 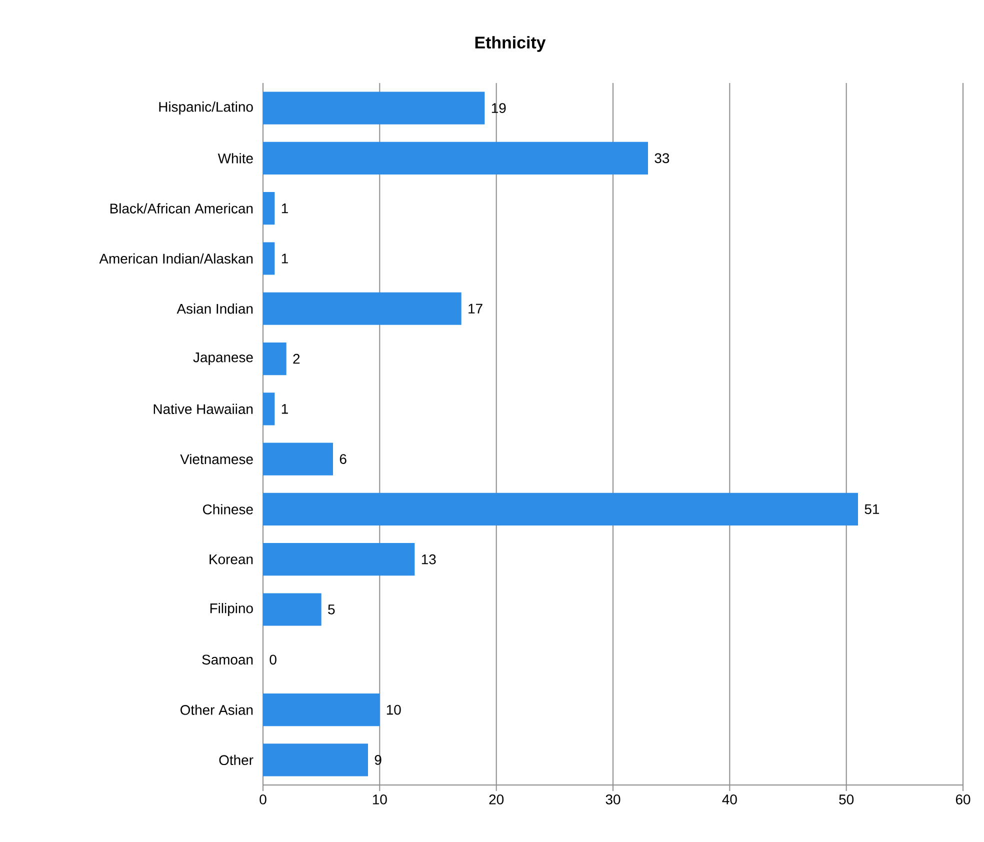 What do you see at coordinates (223, 359) in the screenshot?
I see `y-tick-label: Japanese` at bounding box center [223, 359].